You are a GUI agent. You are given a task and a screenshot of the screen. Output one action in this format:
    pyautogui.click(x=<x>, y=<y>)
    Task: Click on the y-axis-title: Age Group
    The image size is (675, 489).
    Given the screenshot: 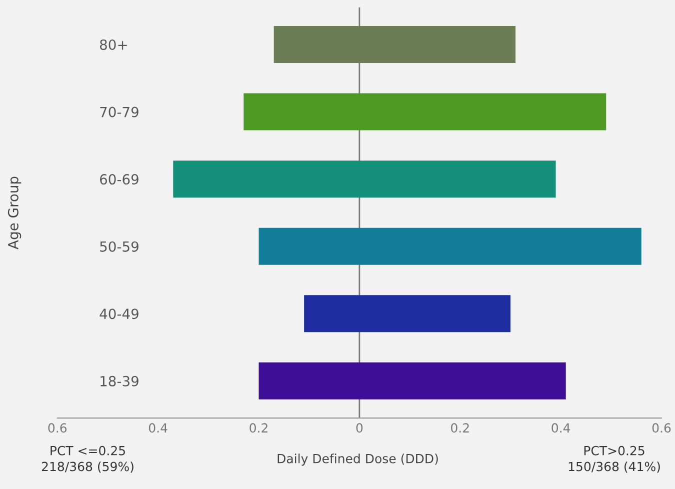 What is the action you would take?
    pyautogui.click(x=15, y=213)
    